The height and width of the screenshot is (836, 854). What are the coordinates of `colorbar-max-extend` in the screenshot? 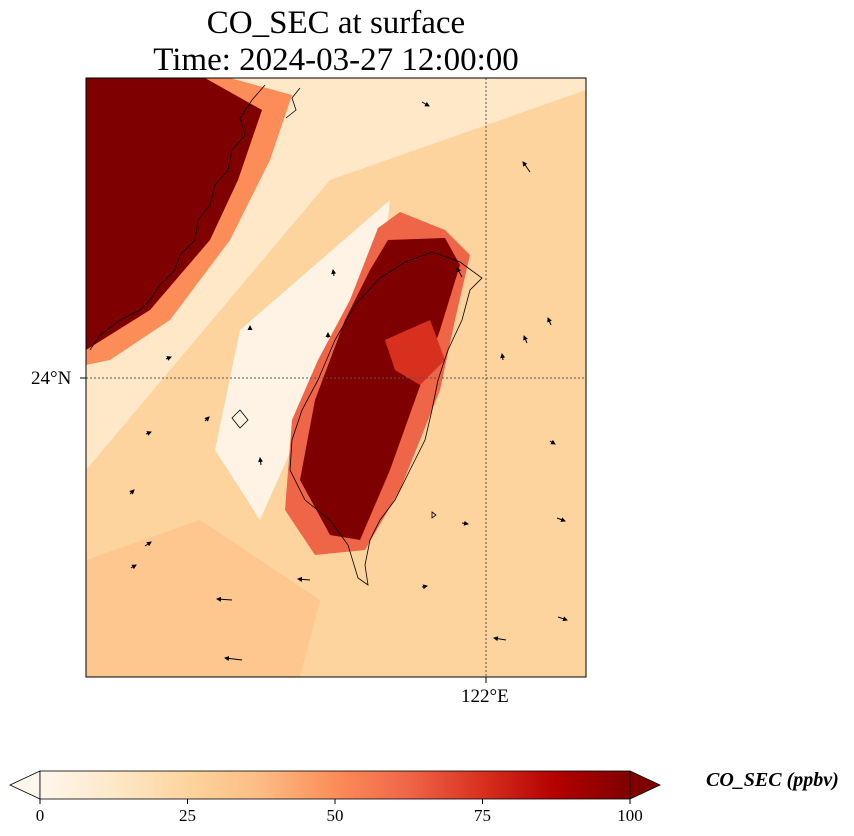 It's located at (645, 785).